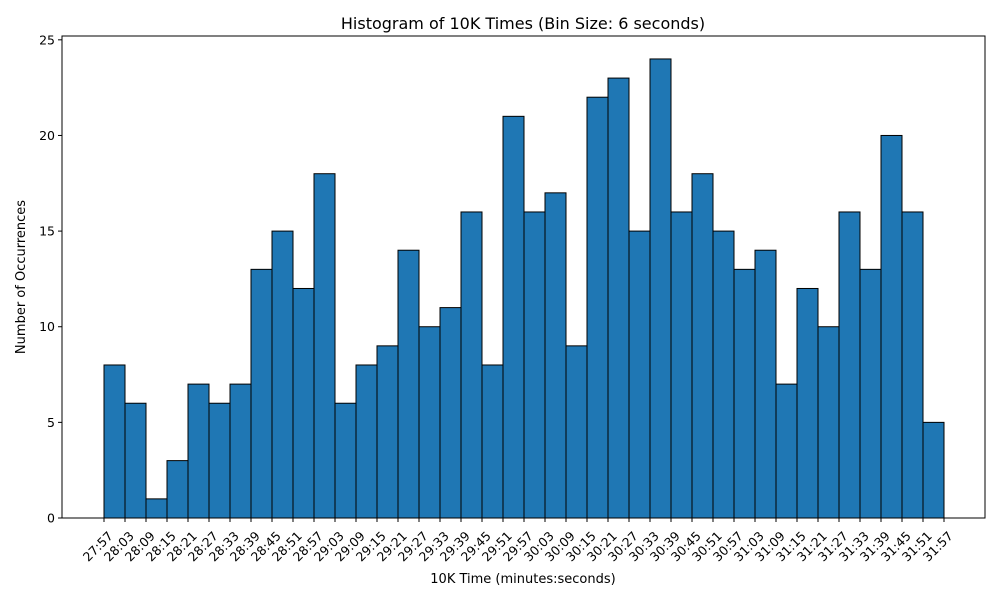 This screenshot has height=600, width=1000. I want to click on y-axis: 0 5 10 15 20 25, so click(50, 279).